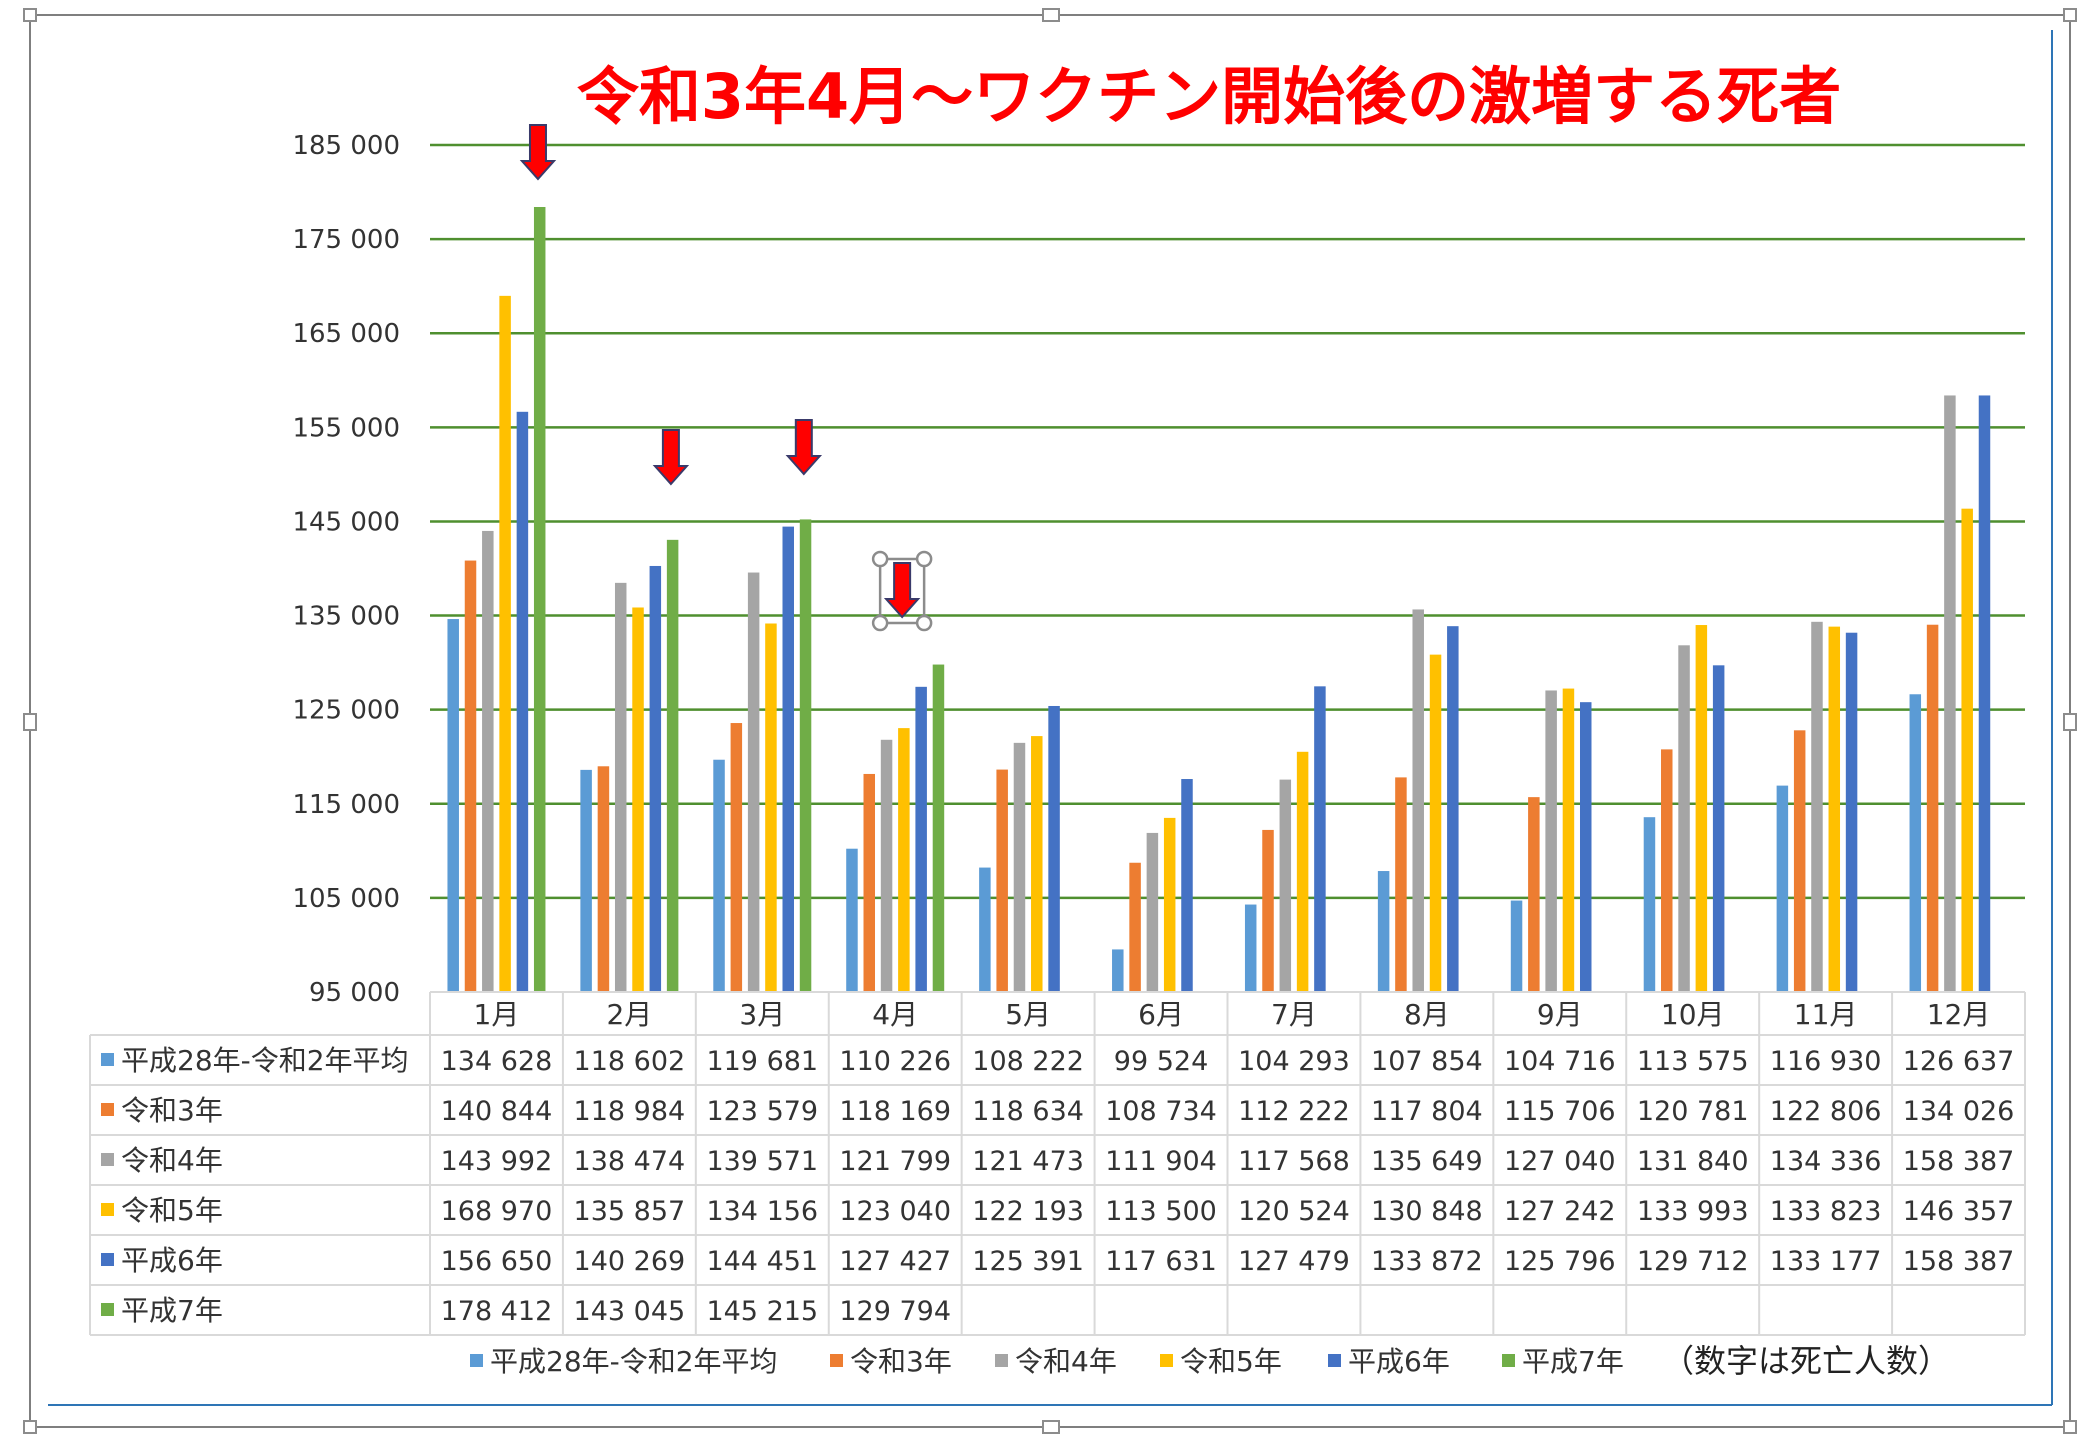 This screenshot has height=1443, width=2081. I want to click on data-table-cell: 108 734, so click(1161, 1111).